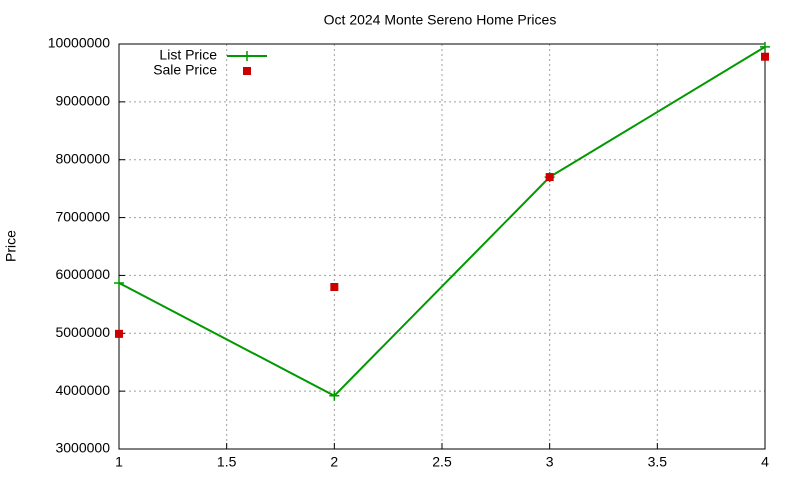 This screenshot has height=480, width=800. I want to click on y-axis-label: Price, so click(11, 246).